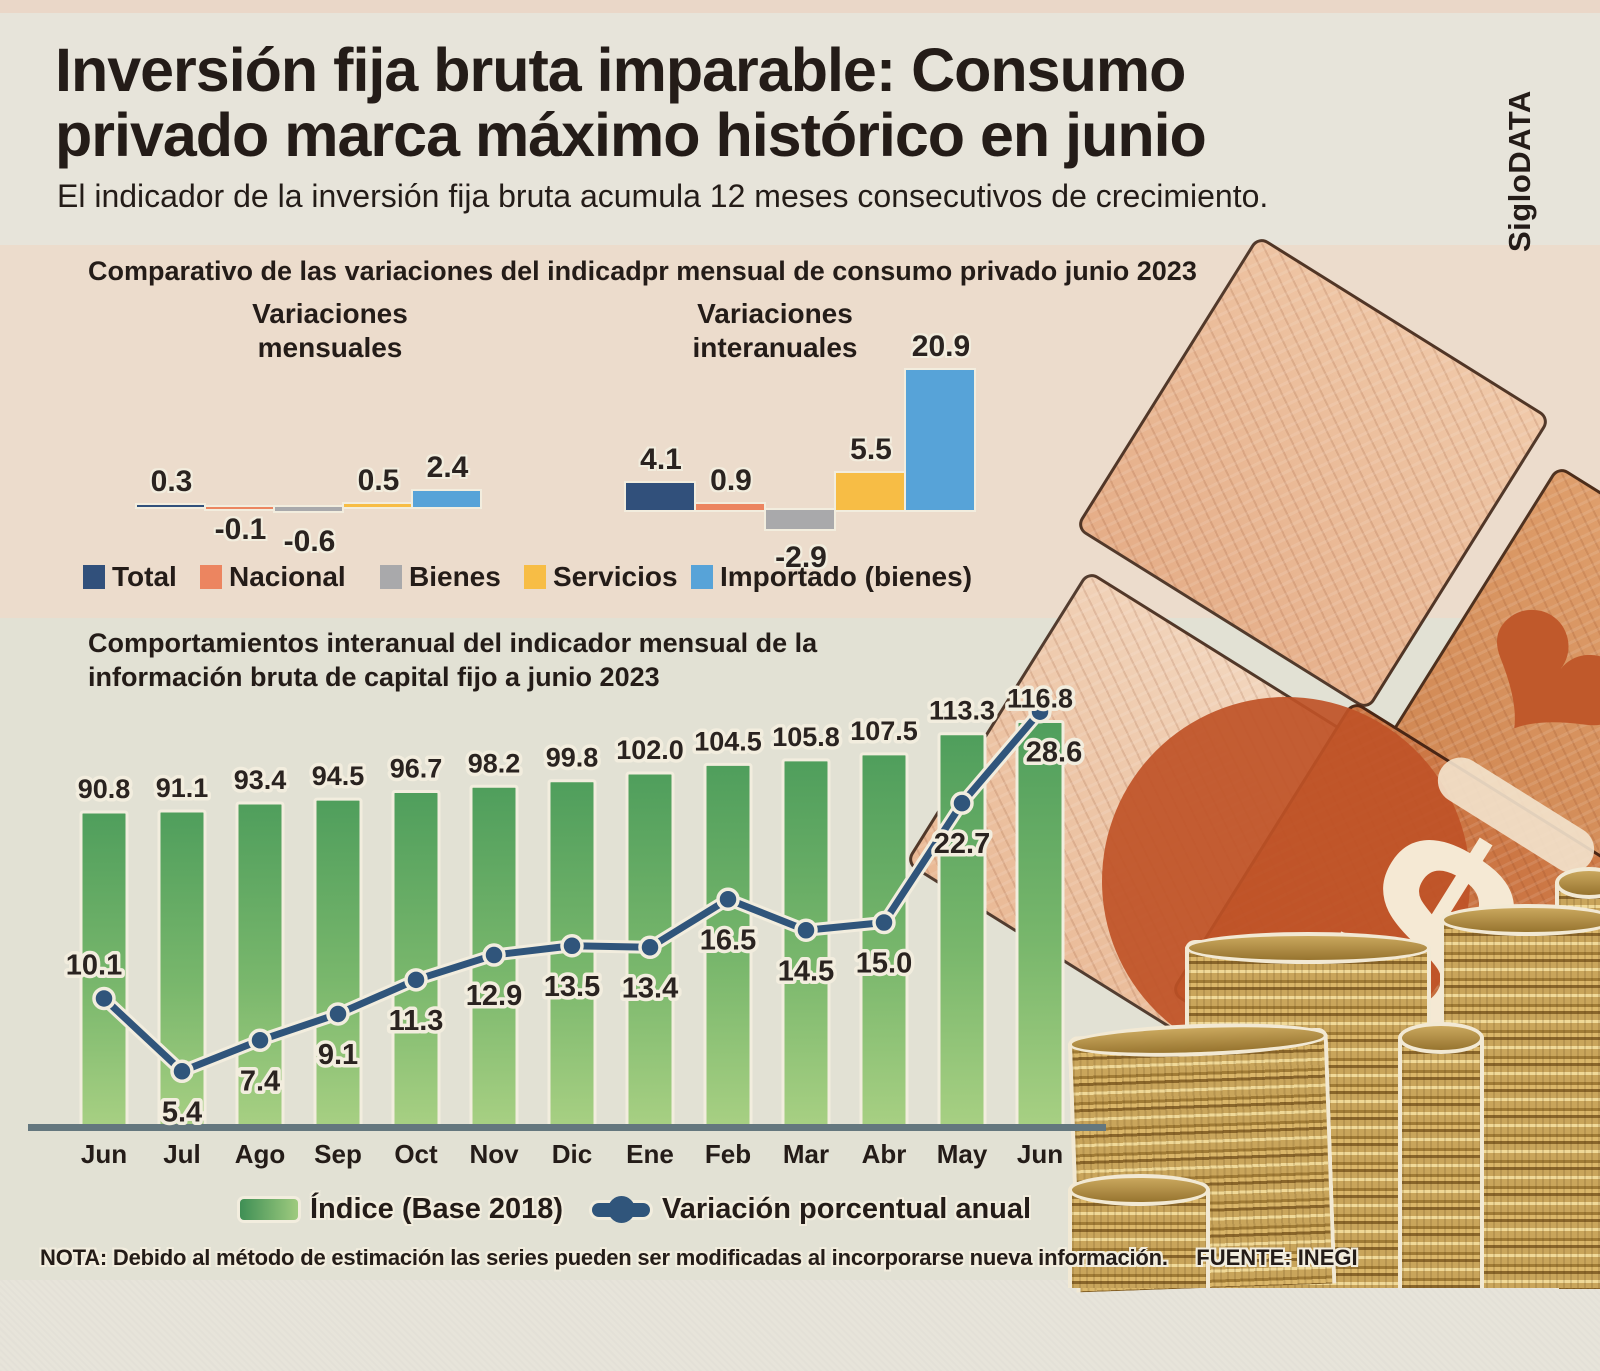 Image resolution: width=1600 pixels, height=1371 pixels. What do you see at coordinates (702, 577) in the screenshot?
I see `importado-swatch` at bounding box center [702, 577].